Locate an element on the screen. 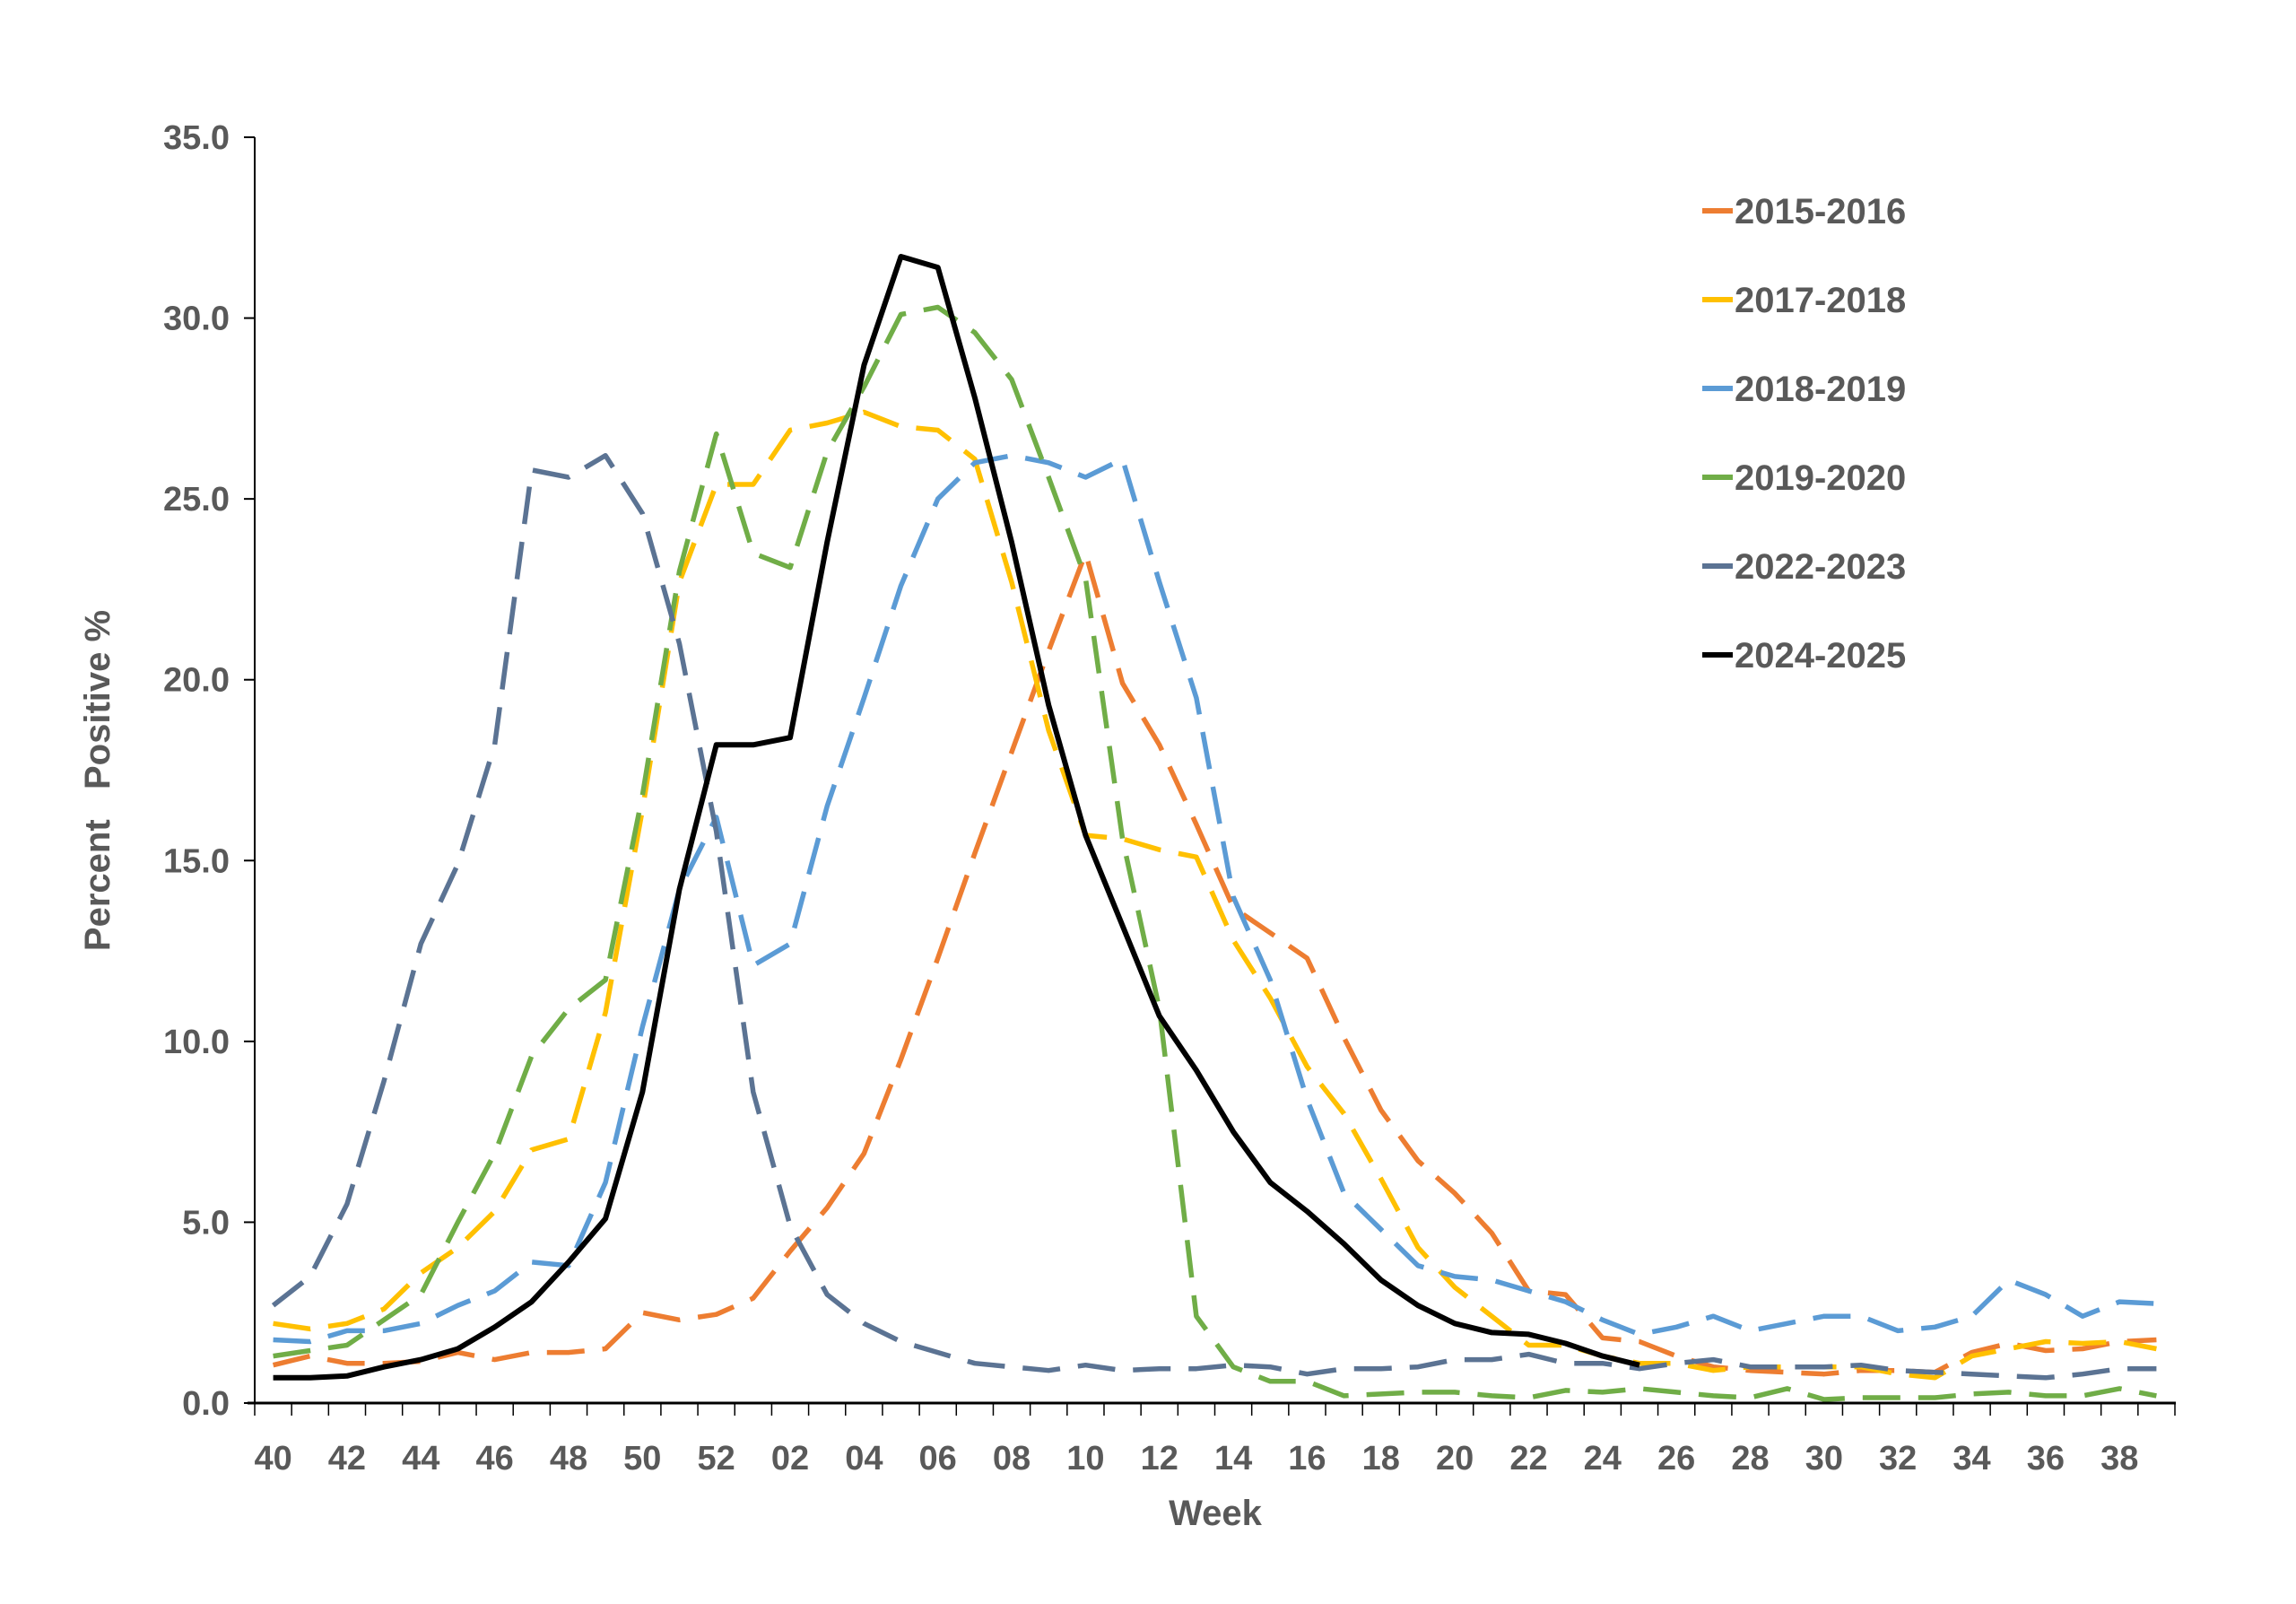 The height and width of the screenshot is (1604, 2296). y-tick-label: 0.0 is located at coordinates (206, 1404).